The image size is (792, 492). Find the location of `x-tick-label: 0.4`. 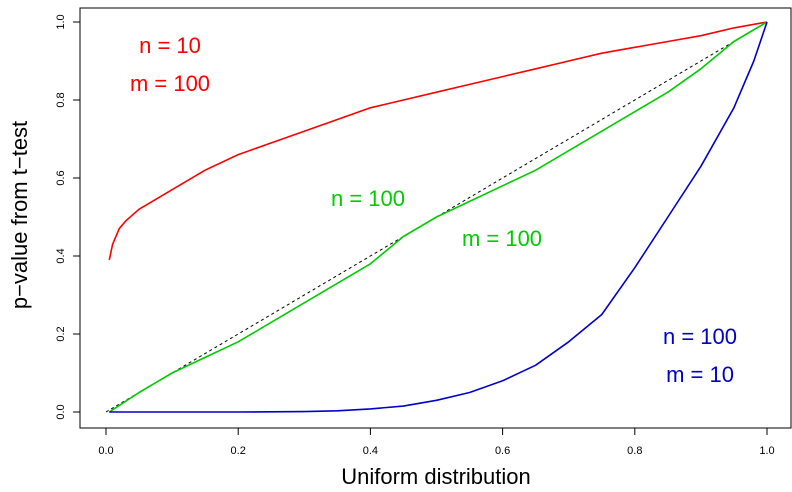

x-tick-label: 0.4 is located at coordinates (370, 451).